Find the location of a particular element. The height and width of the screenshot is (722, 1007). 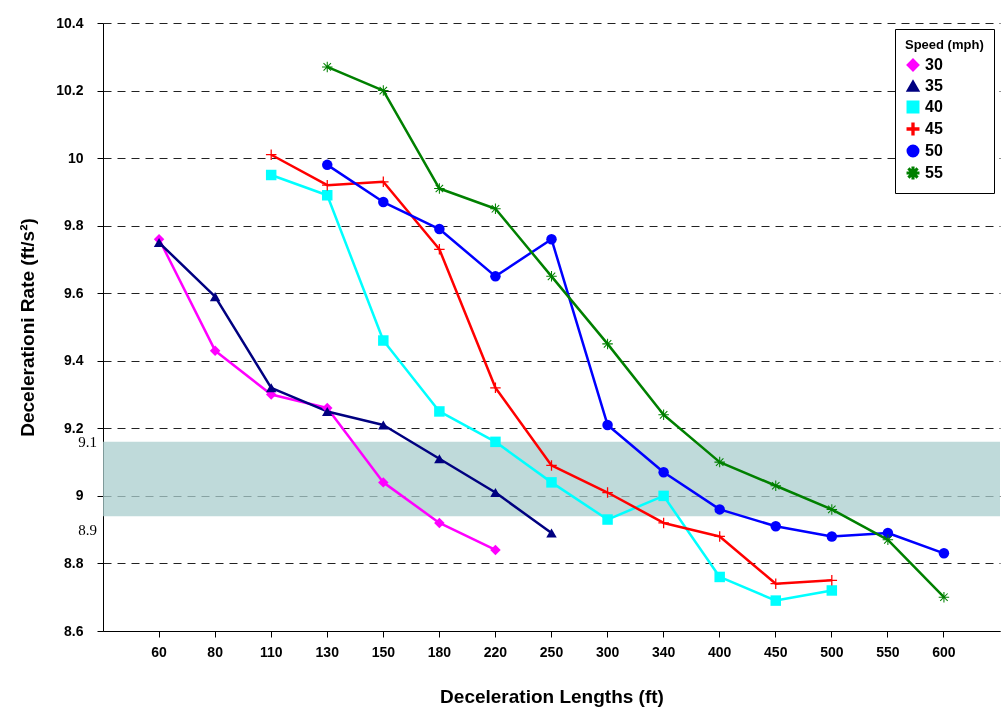

y-tick-label: 8.8 is located at coordinates (74, 562).